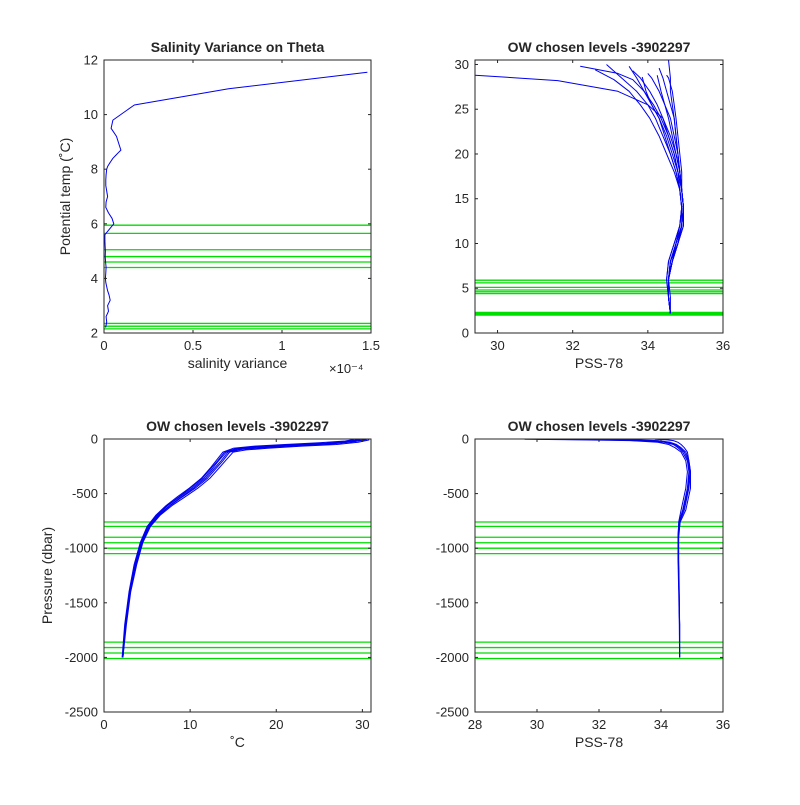  I want to click on y-tick-label: 12, so click(91, 60).